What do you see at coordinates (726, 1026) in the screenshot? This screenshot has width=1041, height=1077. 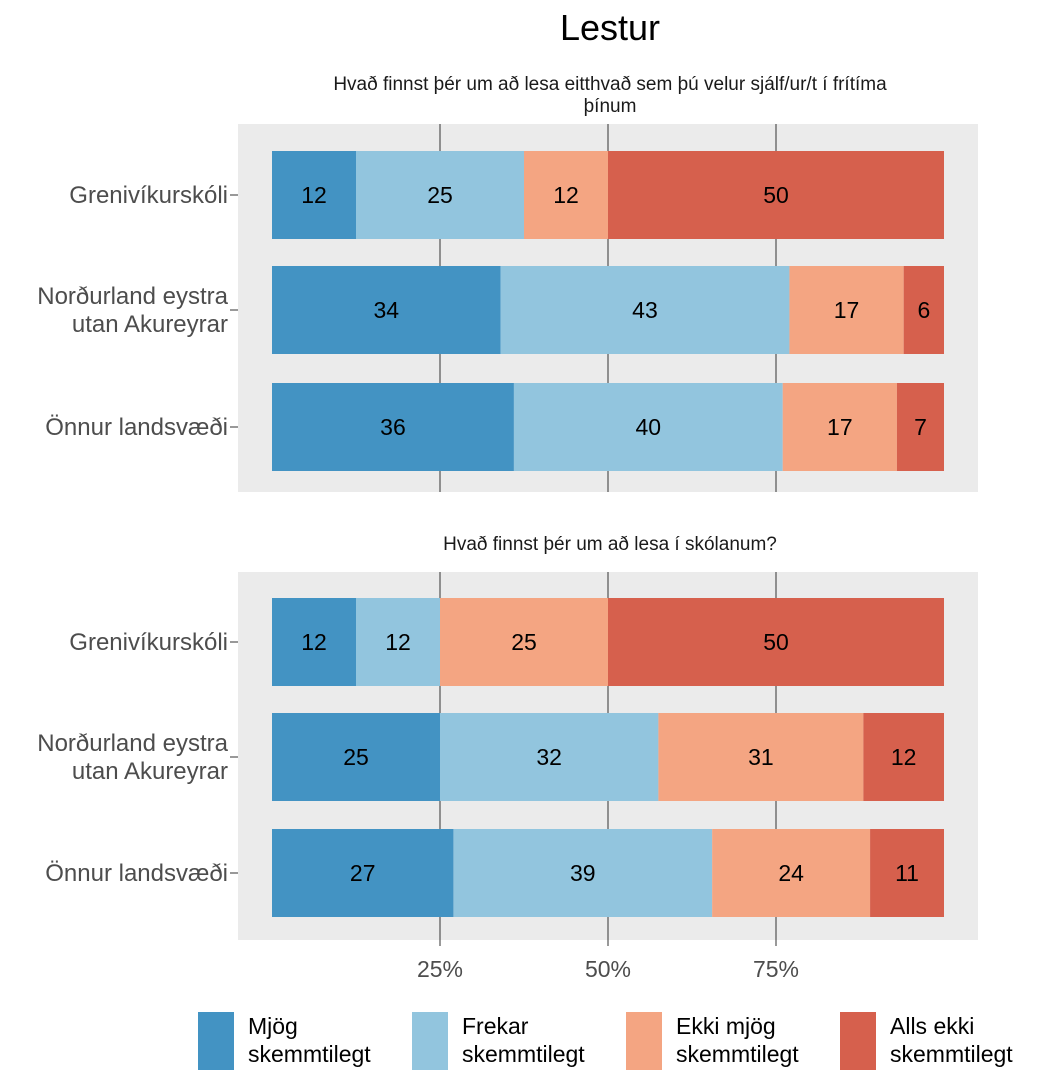 I see `legend-label: Ekki mjög` at bounding box center [726, 1026].